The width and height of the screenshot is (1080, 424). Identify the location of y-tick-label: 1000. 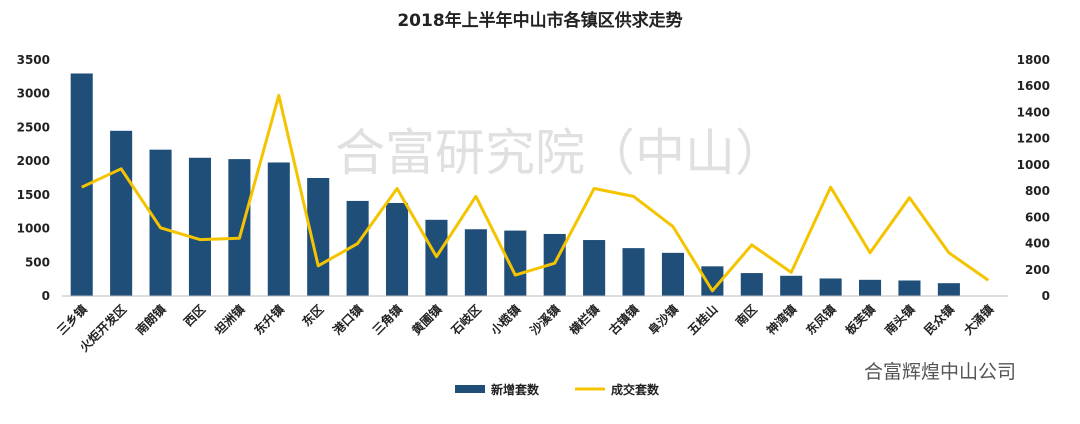
(33, 229).